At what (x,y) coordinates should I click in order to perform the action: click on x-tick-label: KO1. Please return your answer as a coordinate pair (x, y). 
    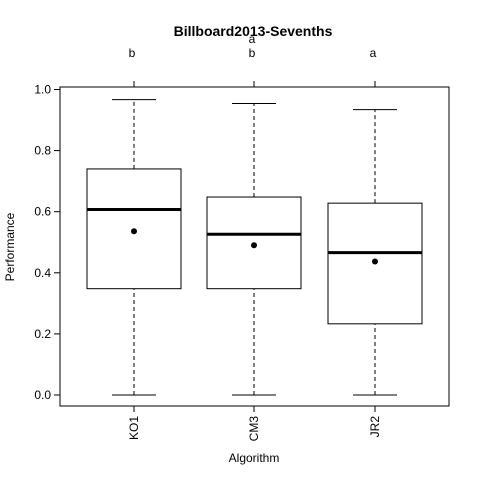
    Looking at the image, I should click on (134, 428).